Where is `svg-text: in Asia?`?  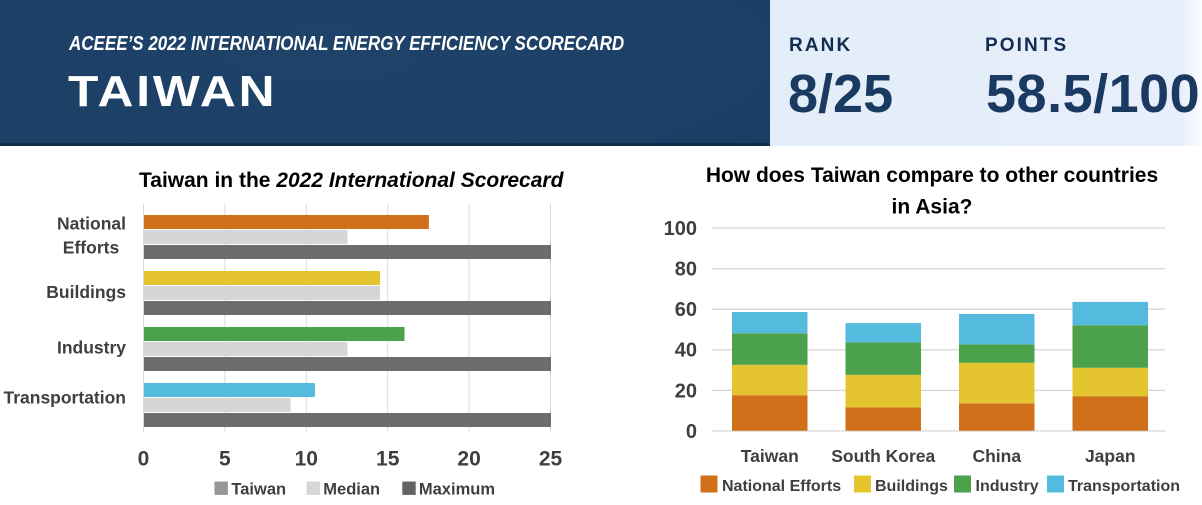 svg-text: in Asia? is located at coordinates (932, 207).